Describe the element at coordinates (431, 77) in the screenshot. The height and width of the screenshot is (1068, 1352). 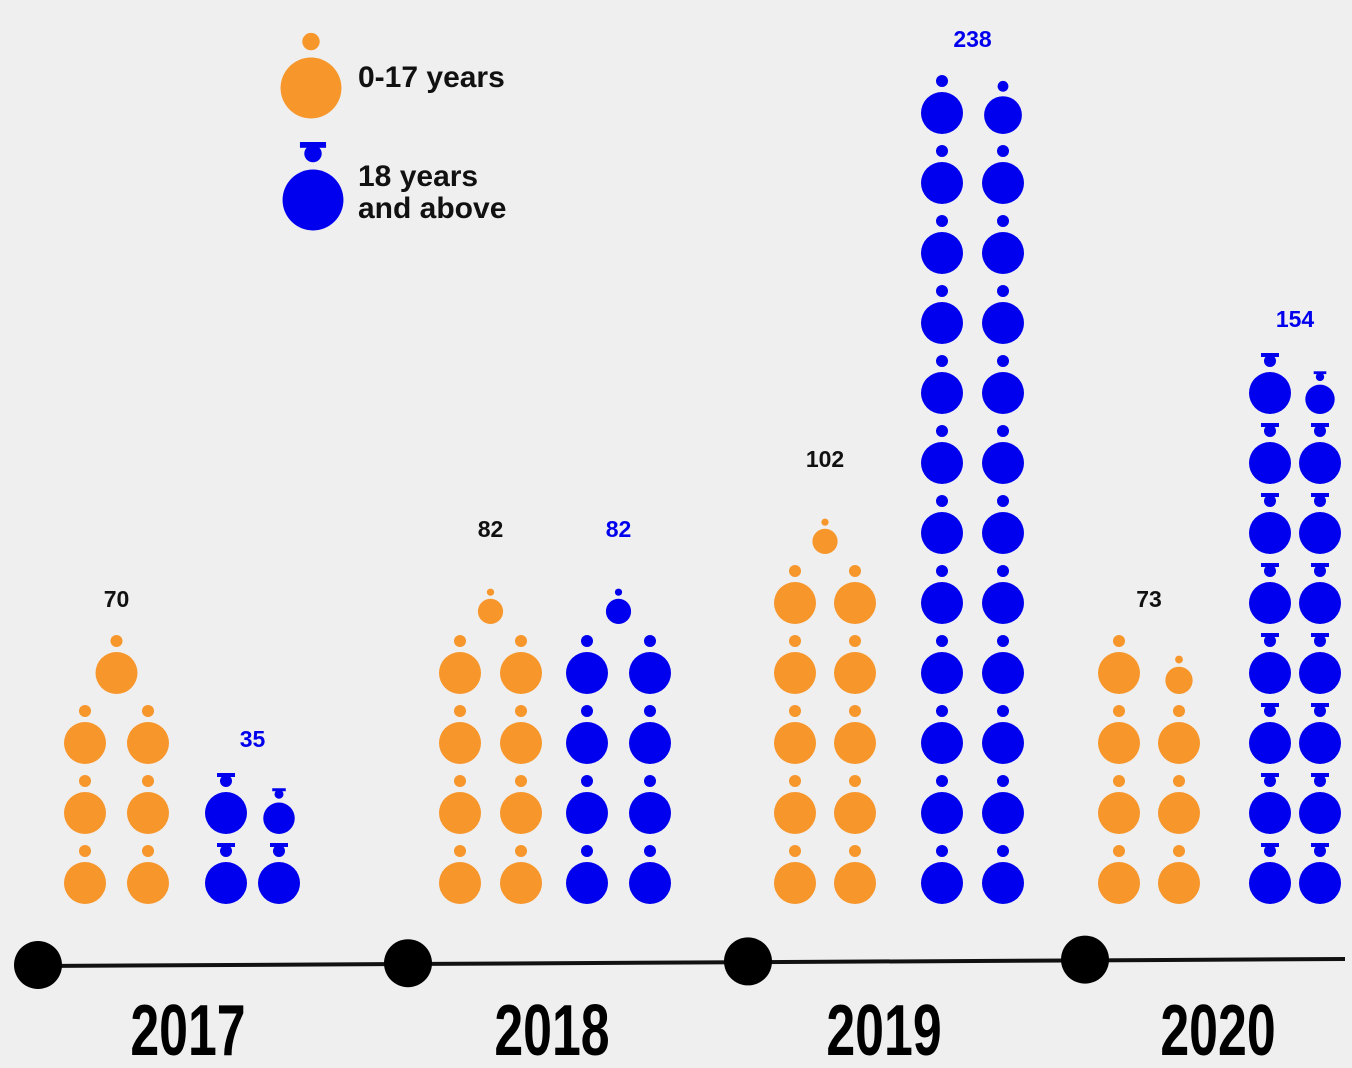
I see `legend-label: 0-17 years` at that location.